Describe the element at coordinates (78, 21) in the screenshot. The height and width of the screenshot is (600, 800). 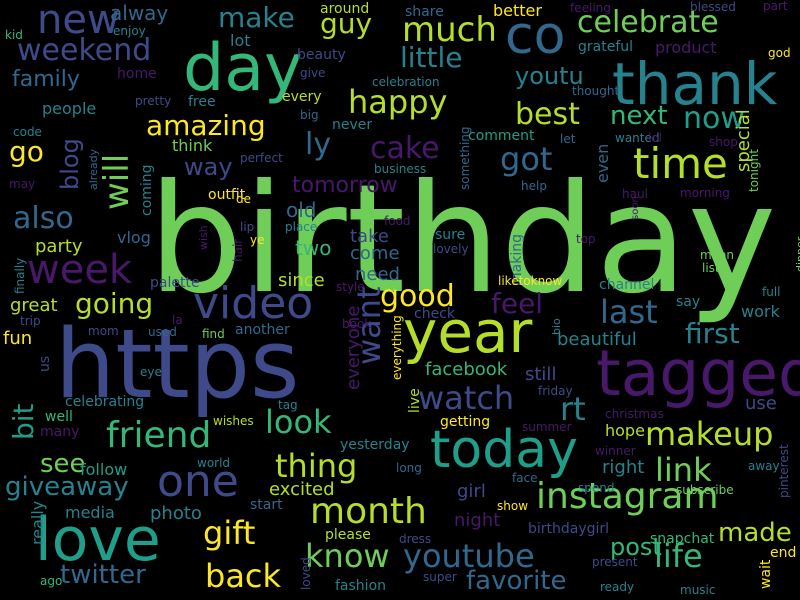
I see `word-new: new` at that location.